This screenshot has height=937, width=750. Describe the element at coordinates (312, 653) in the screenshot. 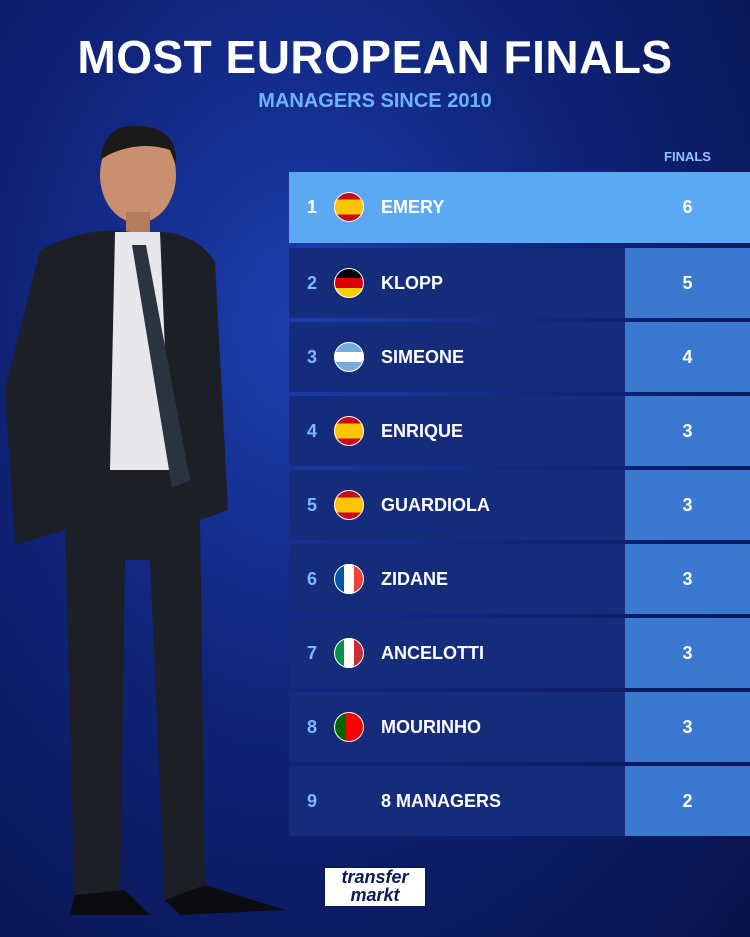

I see `rank: 7` at that location.